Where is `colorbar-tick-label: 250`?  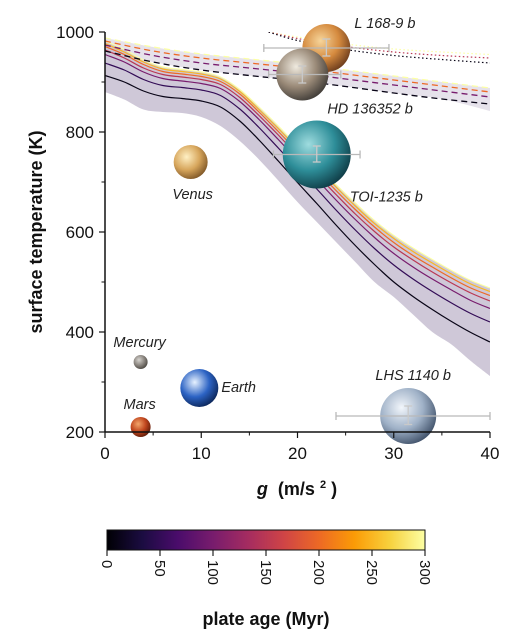
colorbar-tick-label: 250 is located at coordinates (371, 572).